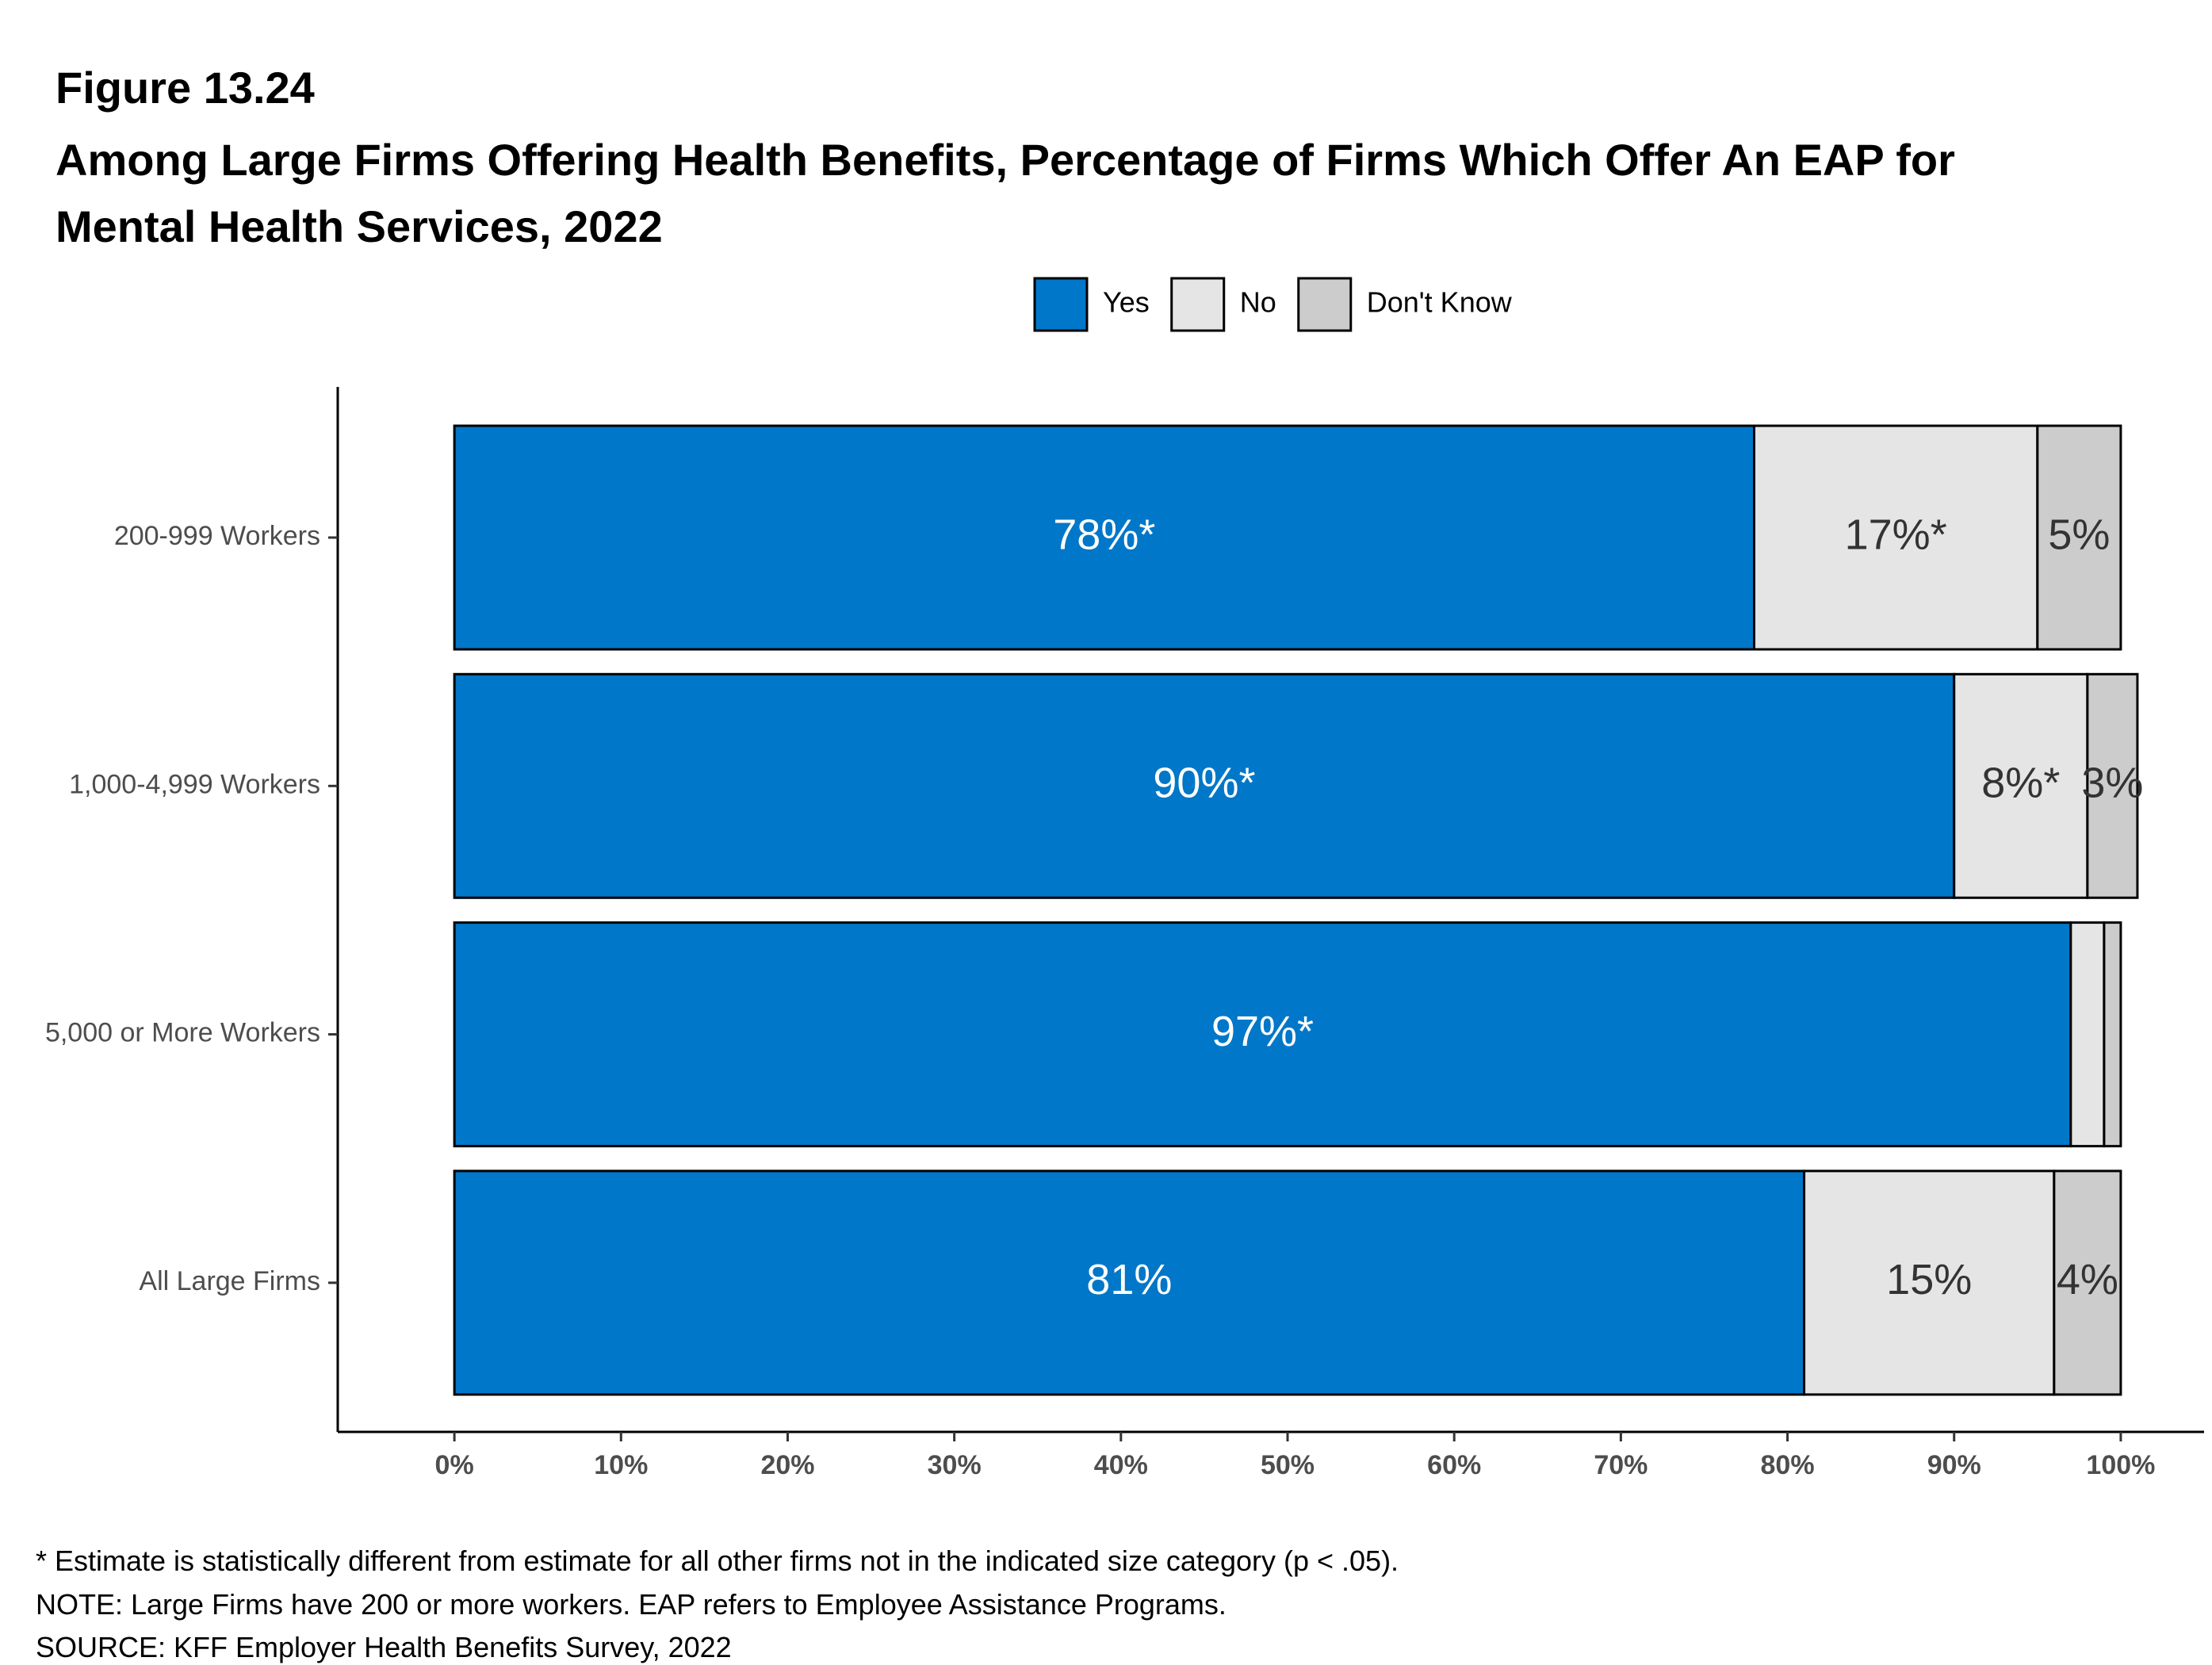 The width and height of the screenshot is (2212, 1665). What do you see at coordinates (217, 536) in the screenshot?
I see `y-tick-label: 200-999 Workers` at bounding box center [217, 536].